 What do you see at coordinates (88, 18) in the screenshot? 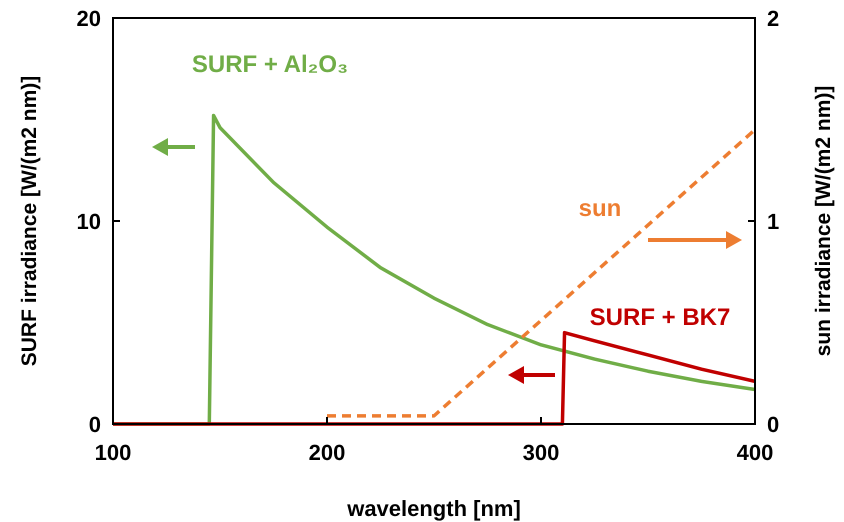
I see `y-tick-label: 20` at bounding box center [88, 18].